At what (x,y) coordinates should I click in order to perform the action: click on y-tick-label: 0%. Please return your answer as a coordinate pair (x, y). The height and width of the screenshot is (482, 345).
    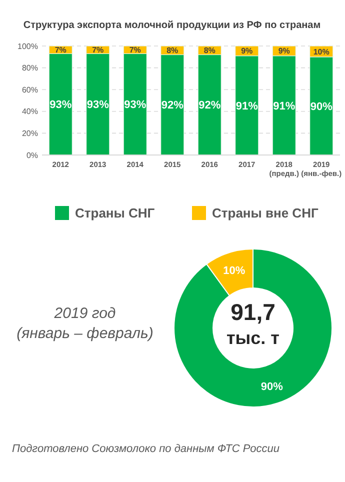
    Looking at the image, I should click on (32, 155).